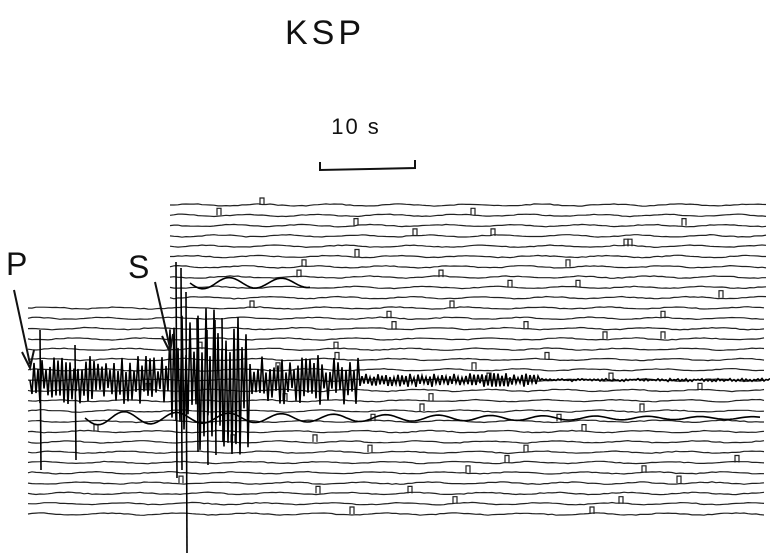 The image size is (770, 553). What do you see at coordinates (250, 283) in the screenshot?
I see `surface-wave-oscillation` at bounding box center [250, 283].